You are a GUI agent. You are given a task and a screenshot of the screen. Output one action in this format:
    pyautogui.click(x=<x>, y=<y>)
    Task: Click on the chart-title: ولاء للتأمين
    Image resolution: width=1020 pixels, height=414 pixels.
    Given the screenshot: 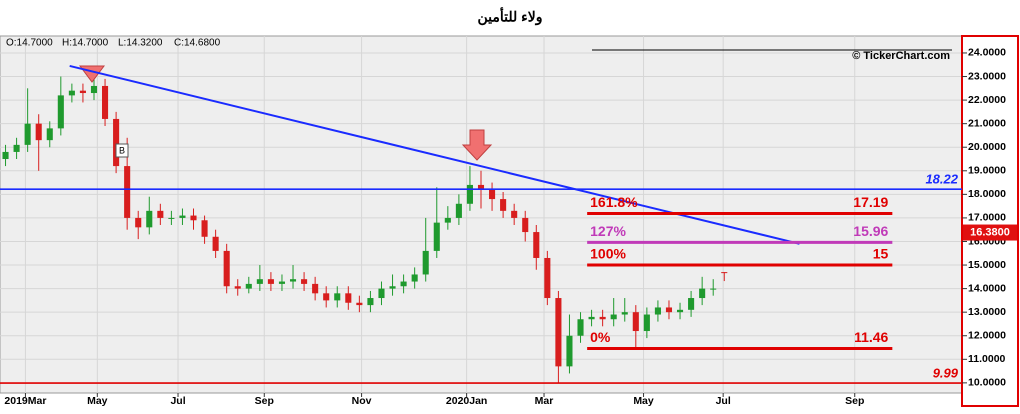 What is the action you would take?
    pyautogui.click(x=510, y=16)
    